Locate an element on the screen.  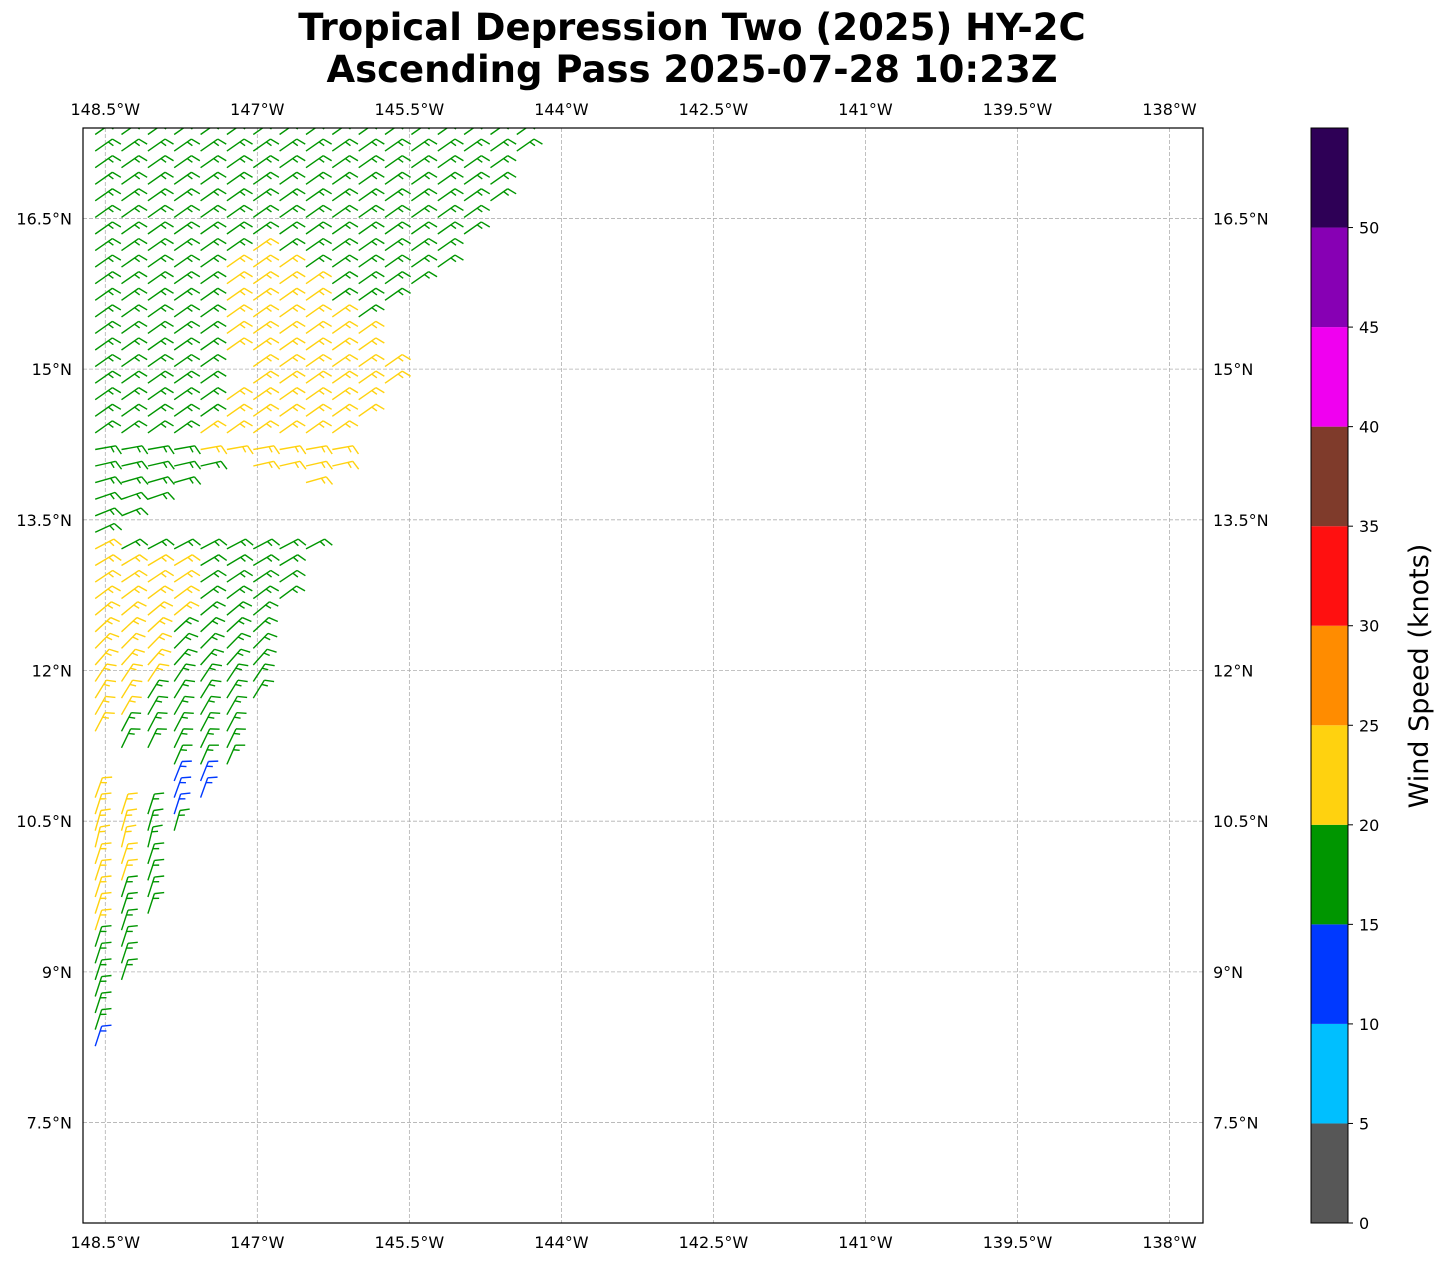
lon-tick-label-top: 138°W is located at coordinates (1169, 109).